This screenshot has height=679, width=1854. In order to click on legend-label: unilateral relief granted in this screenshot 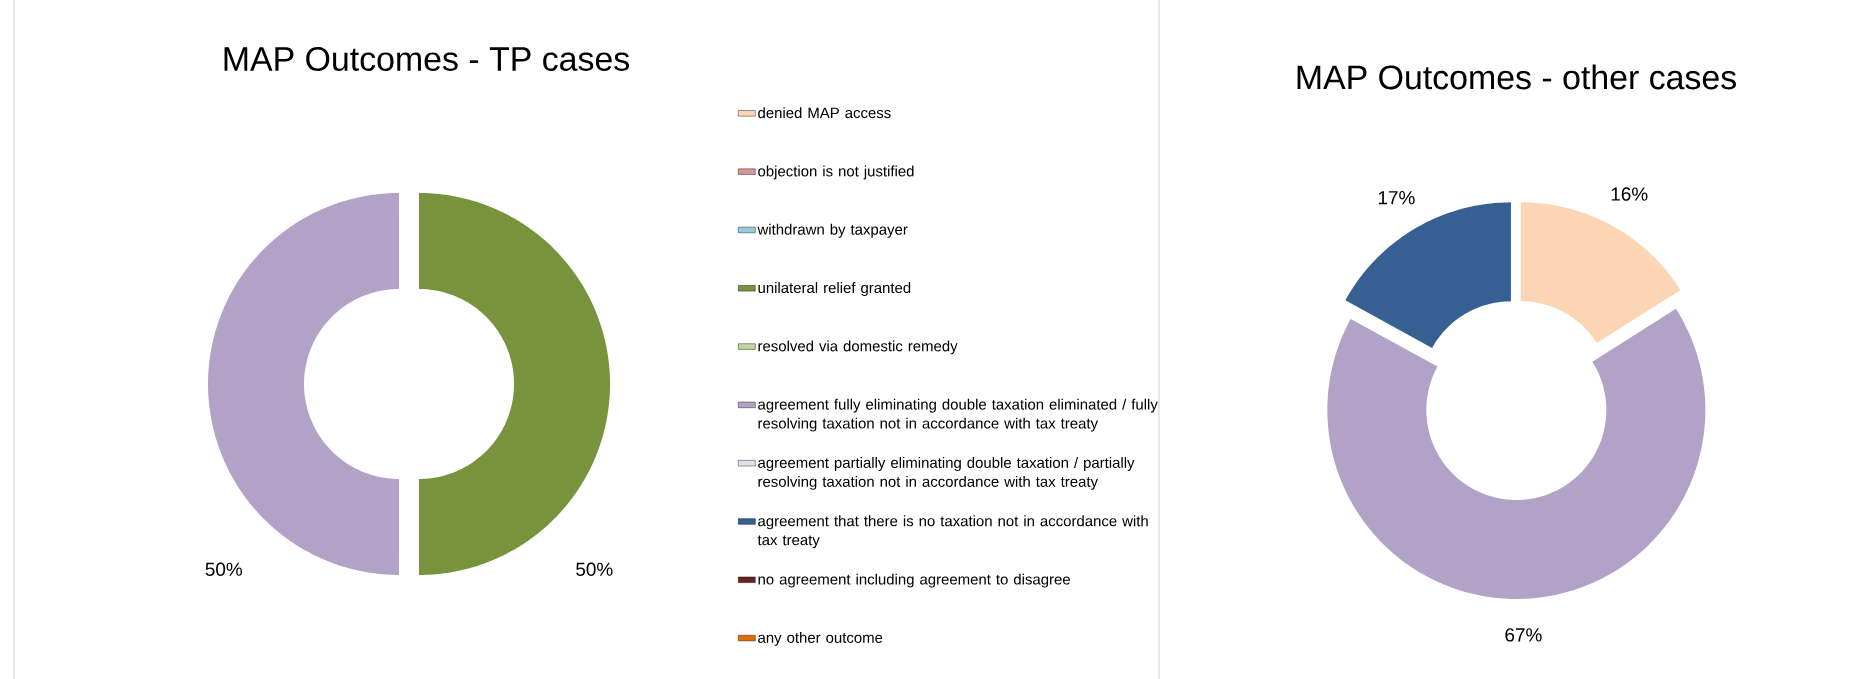, I will do `click(834, 289)`.